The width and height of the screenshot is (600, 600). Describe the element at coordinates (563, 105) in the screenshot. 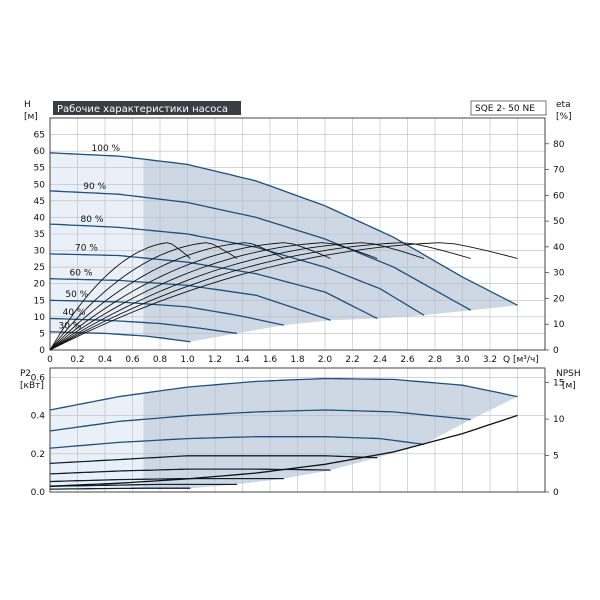

I see `y2-axis-label-eta: eta` at that location.